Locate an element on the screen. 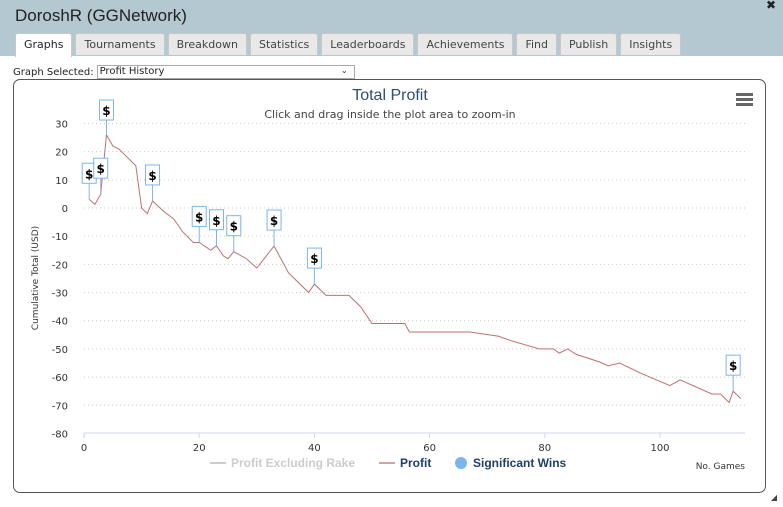 Image resolution: width=783 pixels, height=507 pixels. chevron-down-icon: ⌄ is located at coordinates (344, 70).